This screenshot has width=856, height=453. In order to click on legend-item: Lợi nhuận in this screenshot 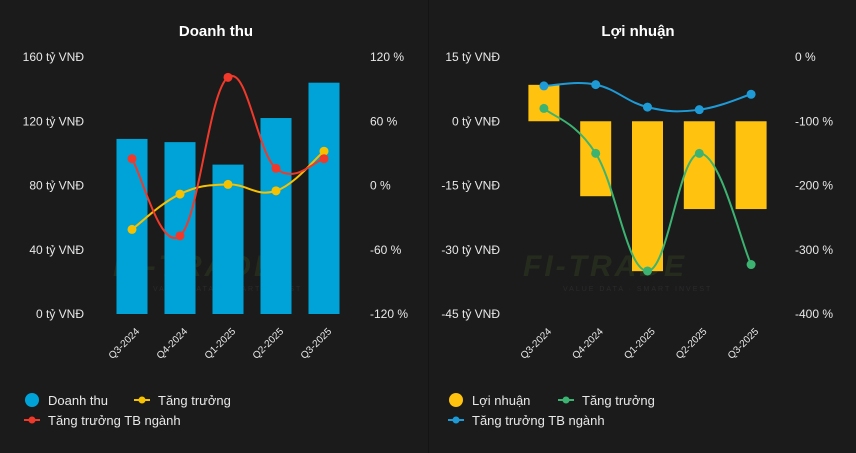, I will do `click(489, 400)`.